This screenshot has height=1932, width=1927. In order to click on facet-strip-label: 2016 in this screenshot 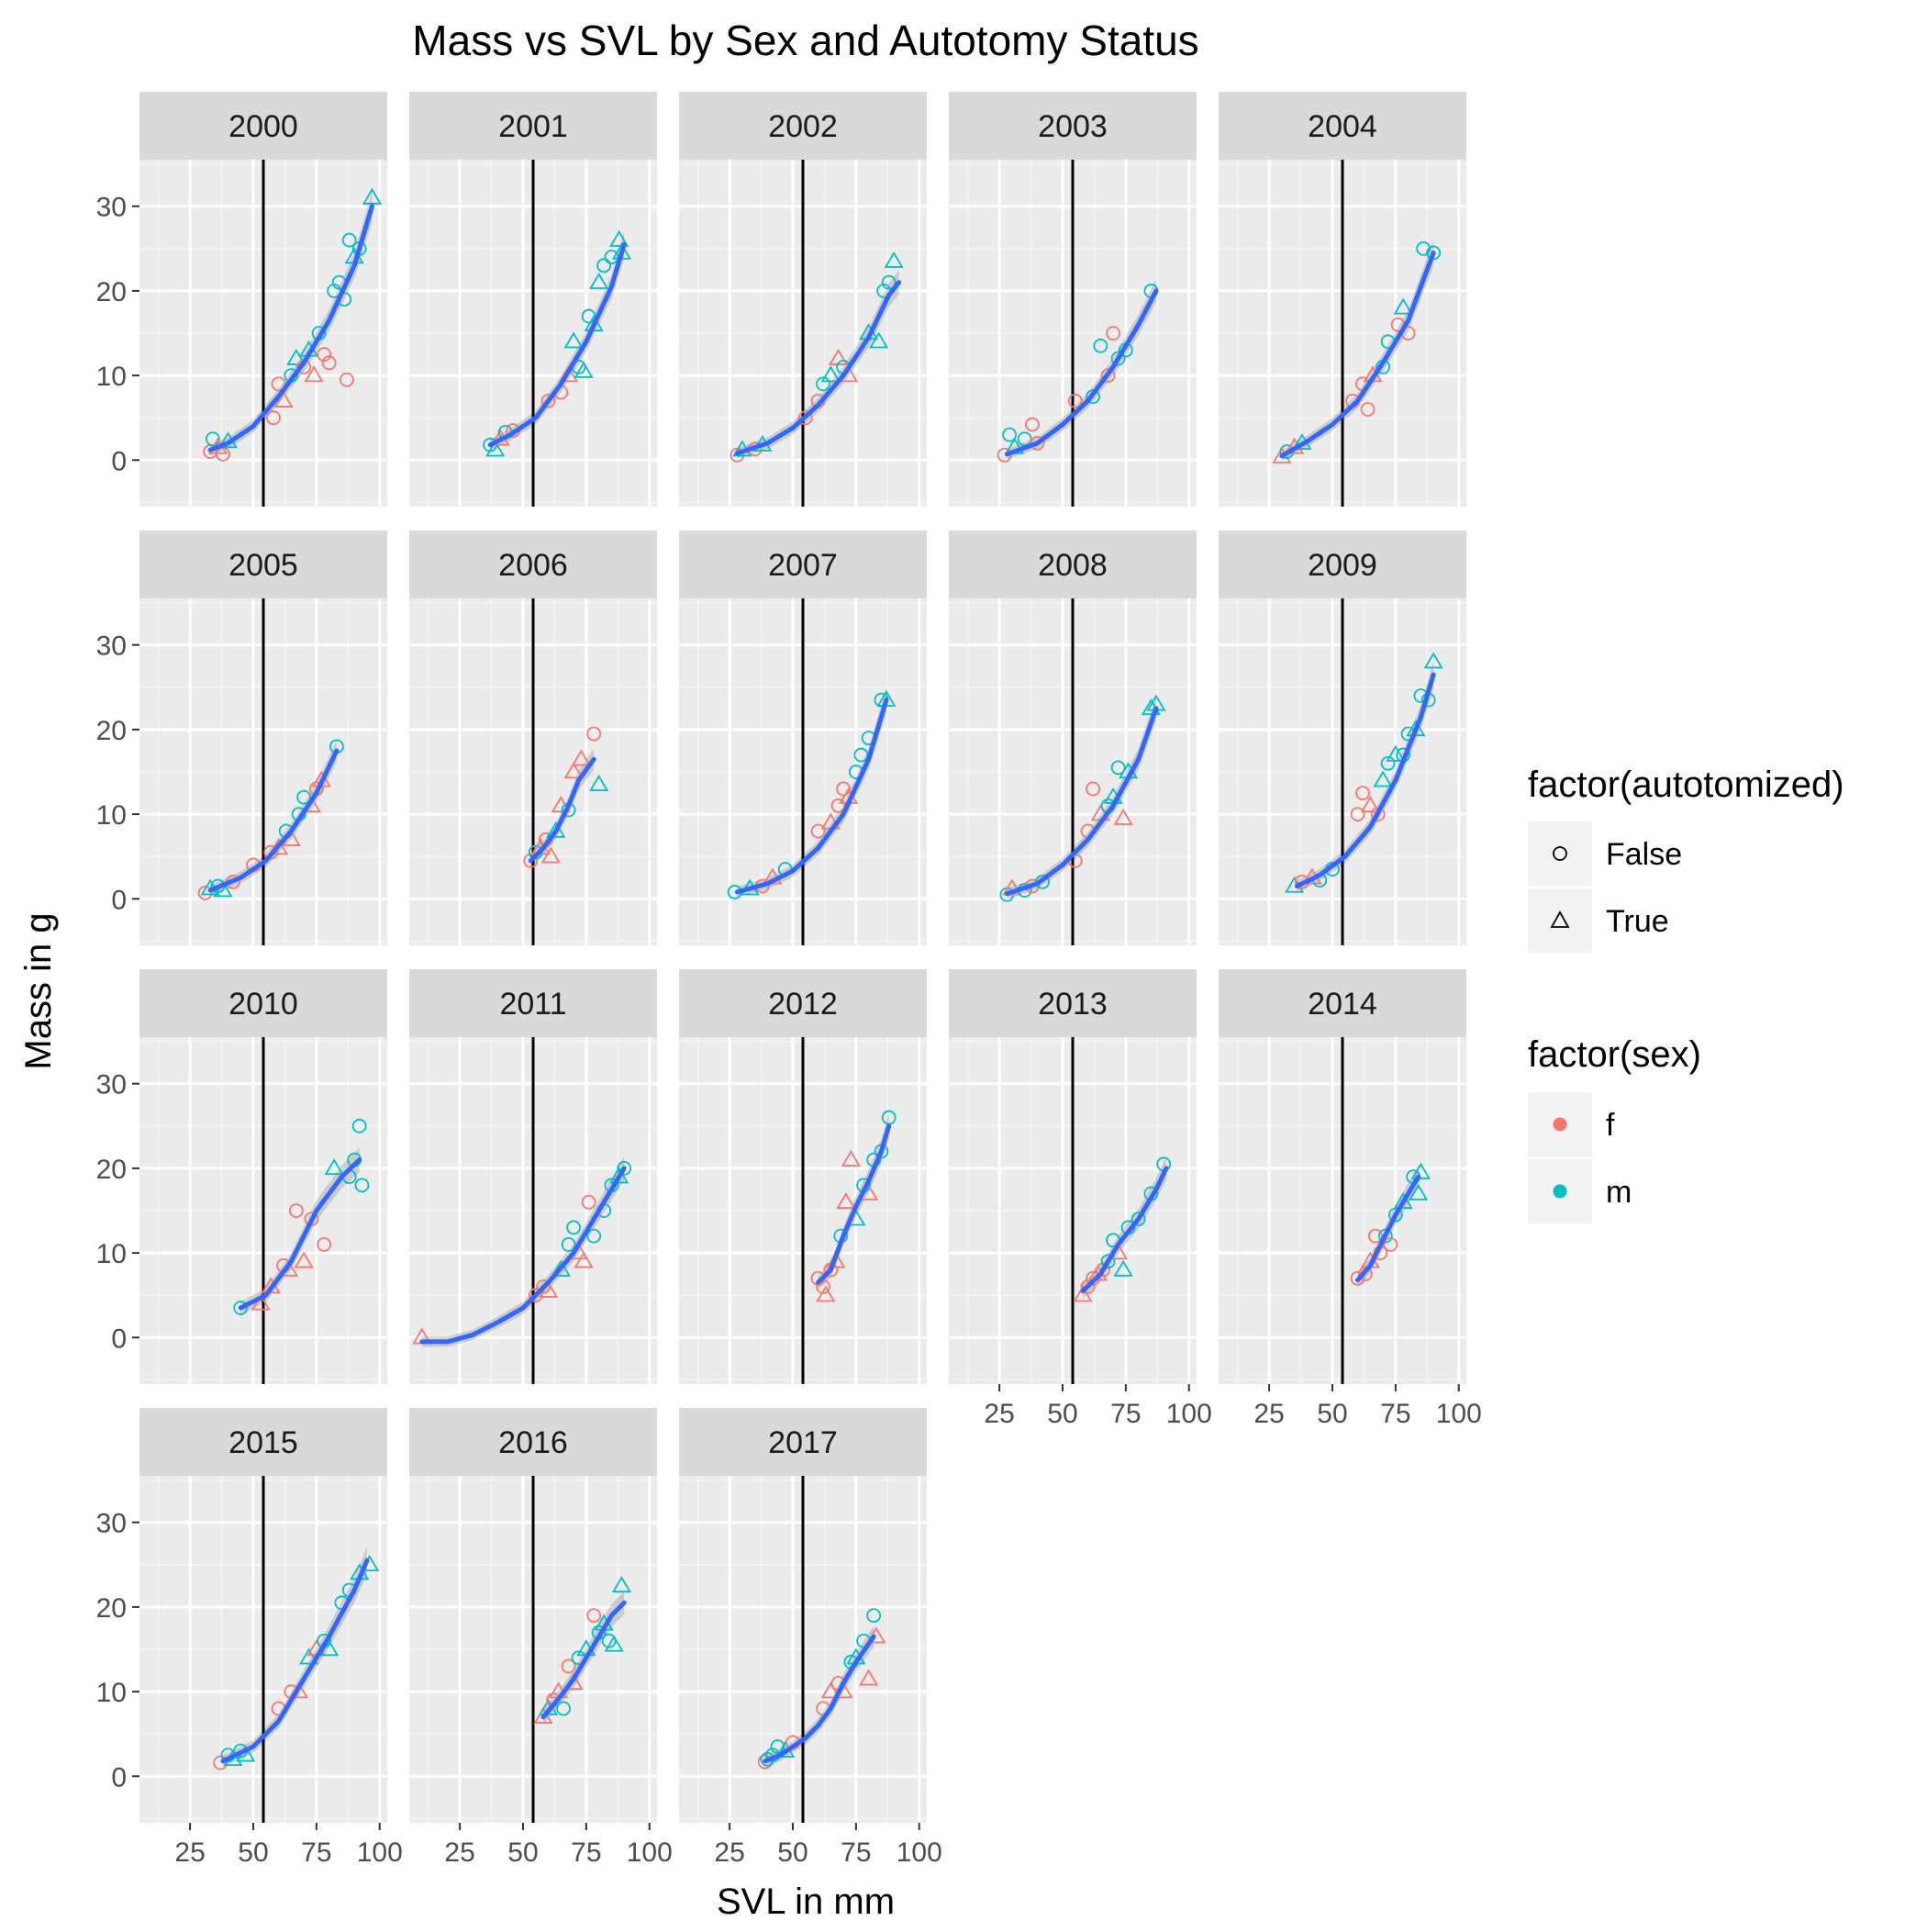, I will do `click(533, 1442)`.